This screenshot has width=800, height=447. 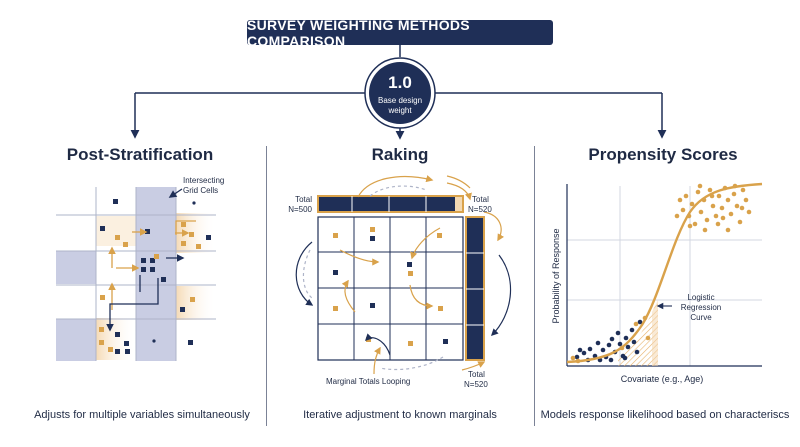 What do you see at coordinates (400, 82) in the screenshot?
I see `base-weight-value: 1.0` at bounding box center [400, 82].